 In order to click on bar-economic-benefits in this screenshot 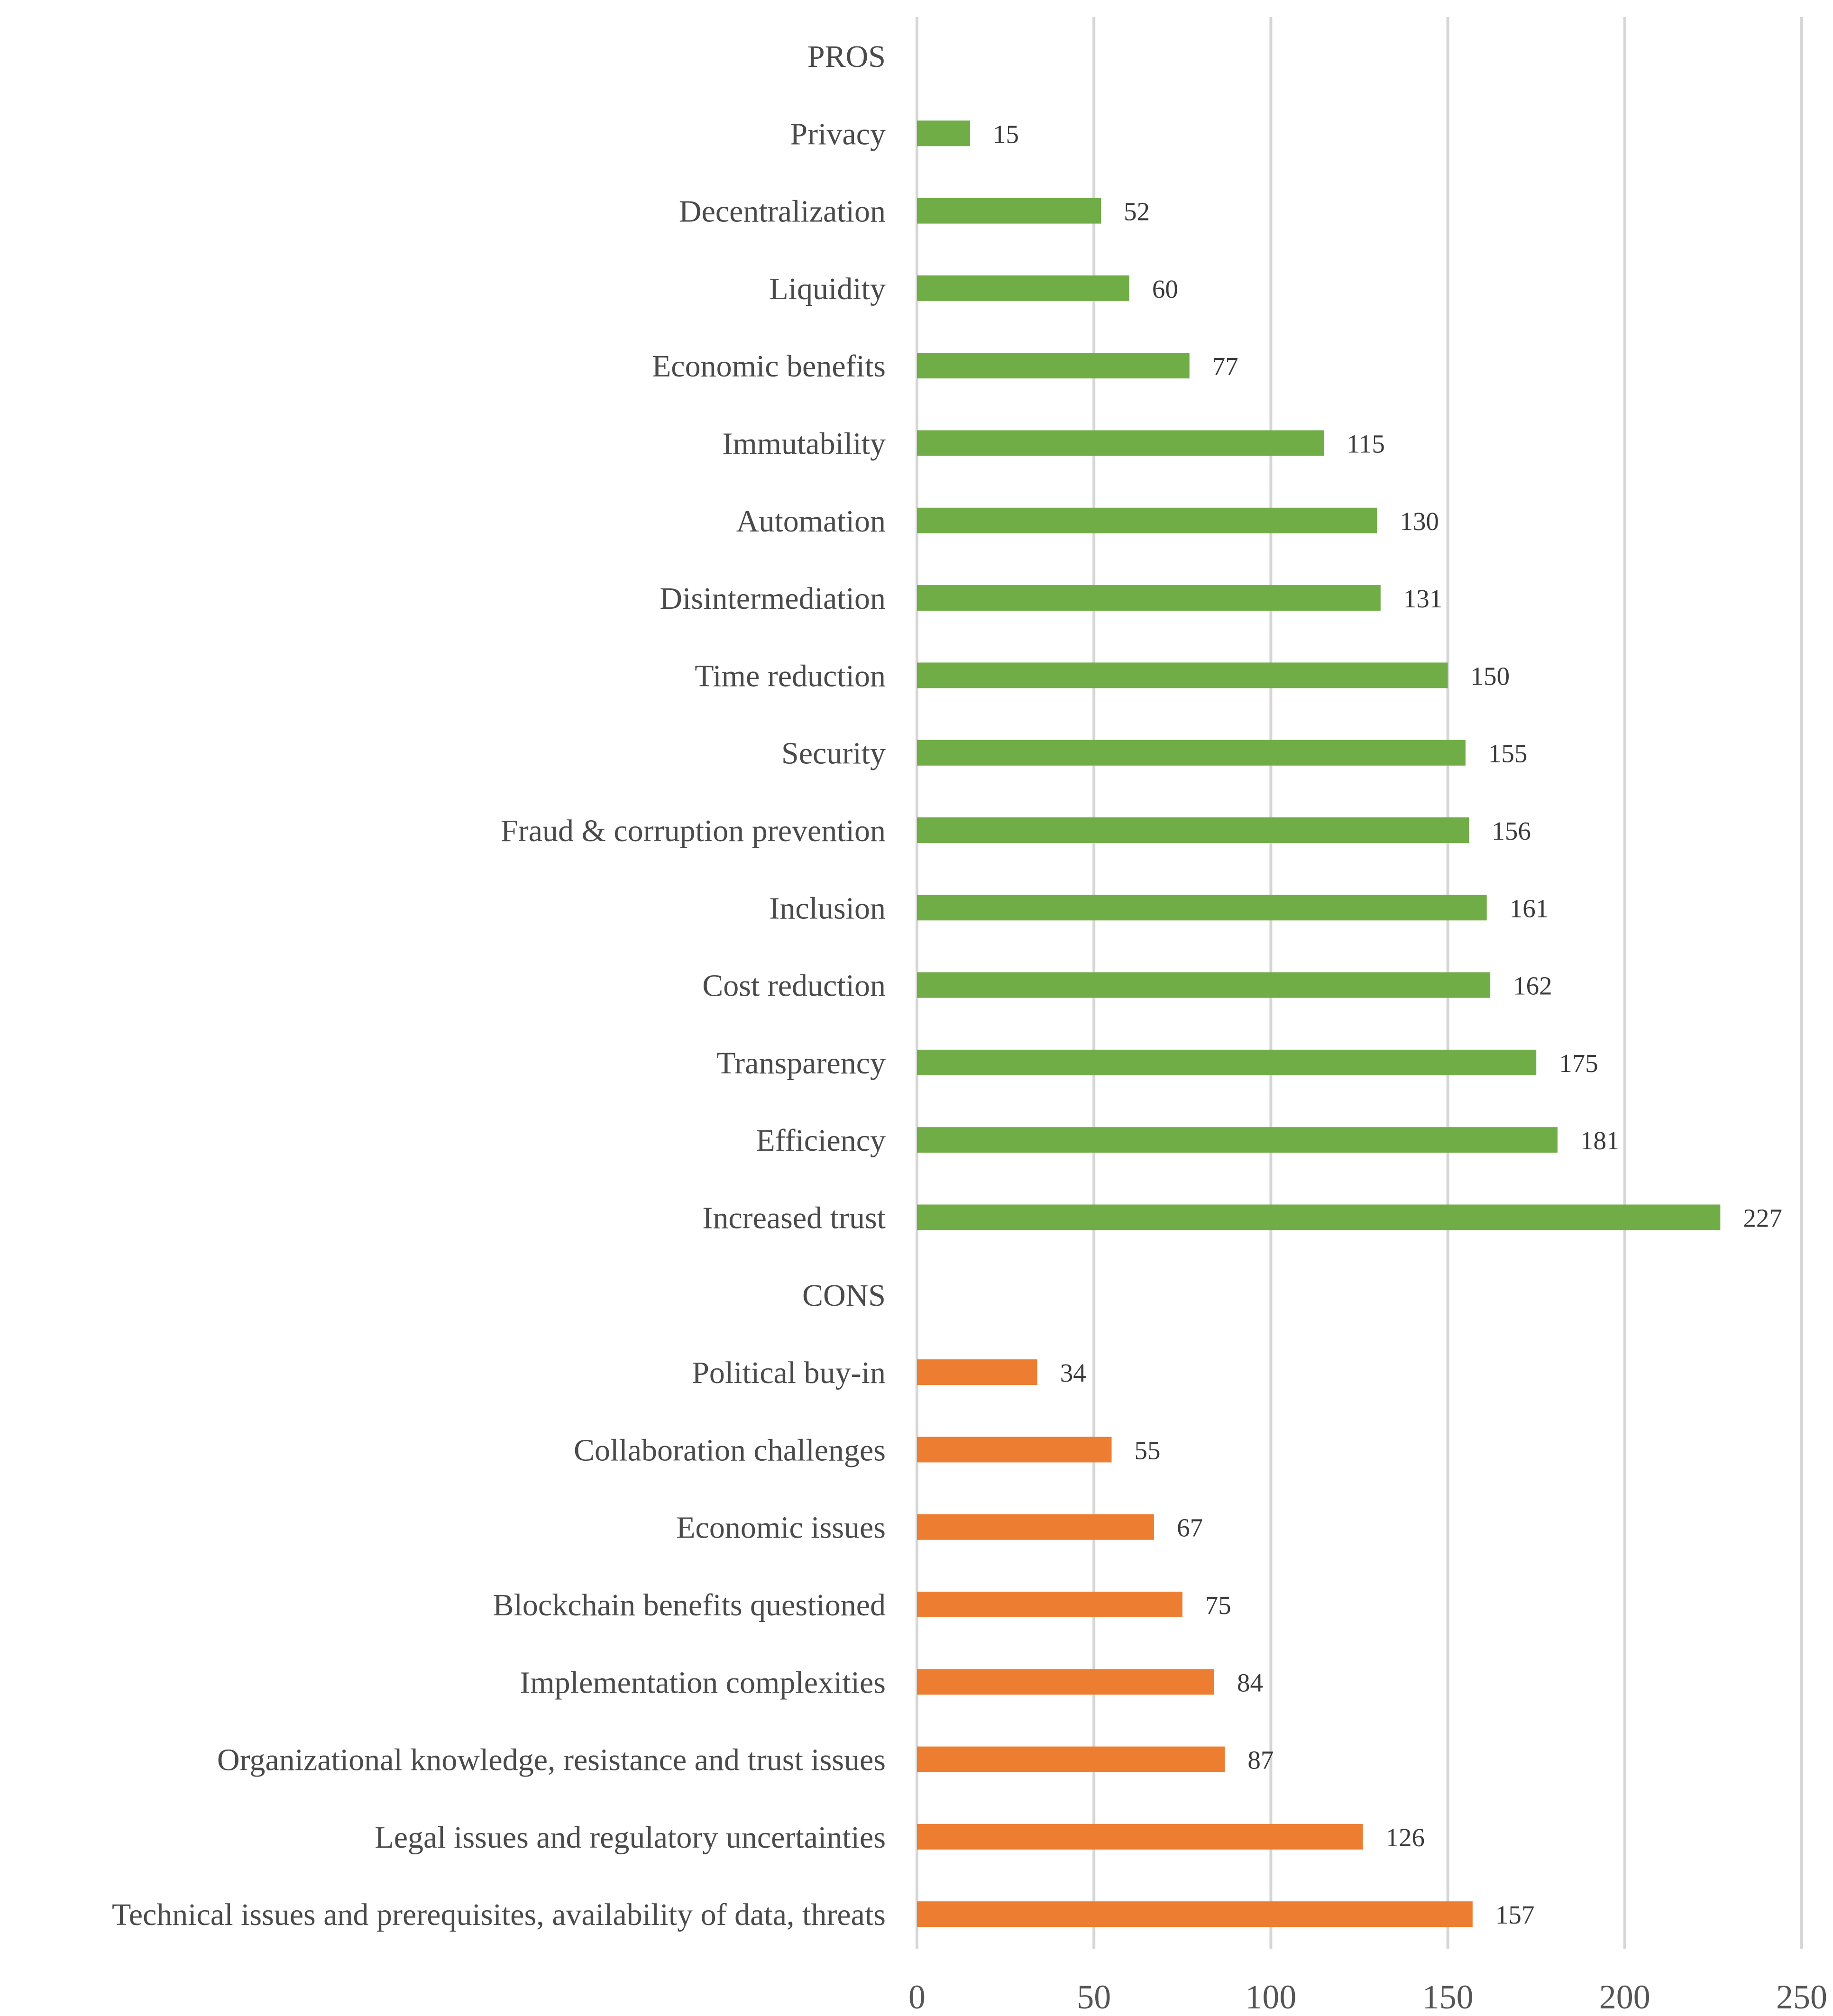, I will do `click(1053, 366)`.